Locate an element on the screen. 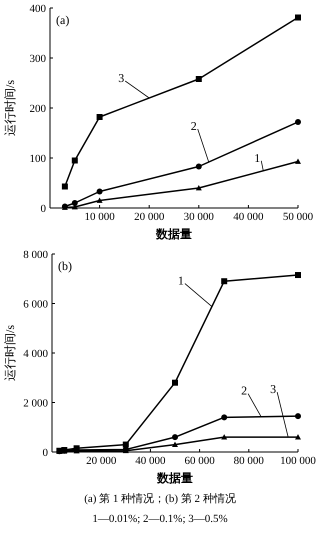 This screenshot has height=533, width=321. y-tick-label: 200 is located at coordinates (38, 109).